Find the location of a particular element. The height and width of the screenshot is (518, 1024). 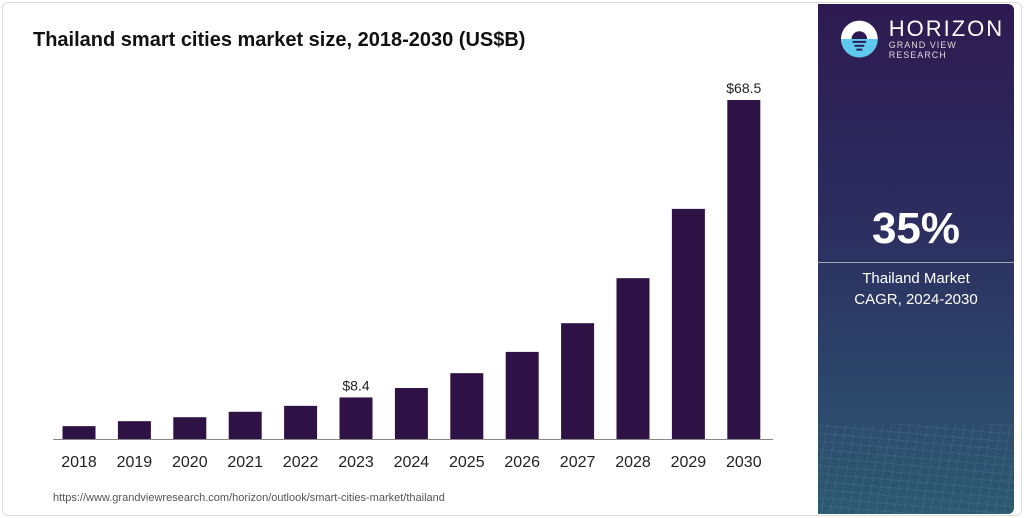

bar-2022 is located at coordinates (301, 422).